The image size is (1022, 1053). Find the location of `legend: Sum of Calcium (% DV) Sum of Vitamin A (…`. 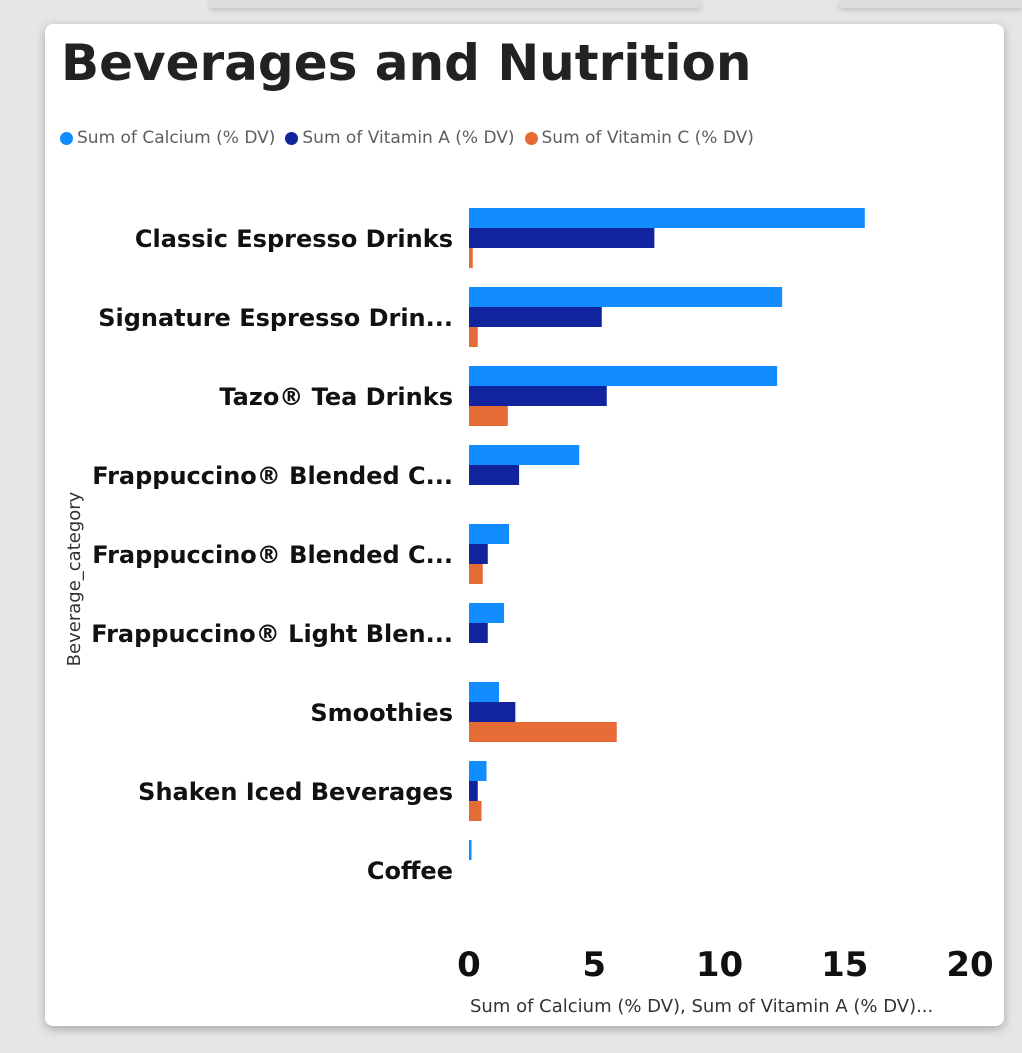

legend: Sum of Calcium (% DV) Sum of Vitamin A (… is located at coordinates (412, 138).